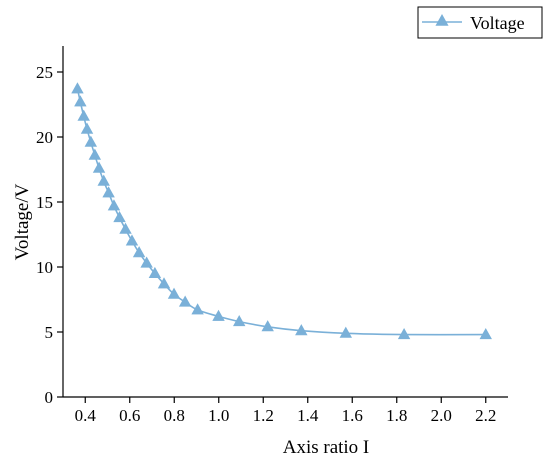  I want to click on legend-triangle-marker, so click(442, 19).